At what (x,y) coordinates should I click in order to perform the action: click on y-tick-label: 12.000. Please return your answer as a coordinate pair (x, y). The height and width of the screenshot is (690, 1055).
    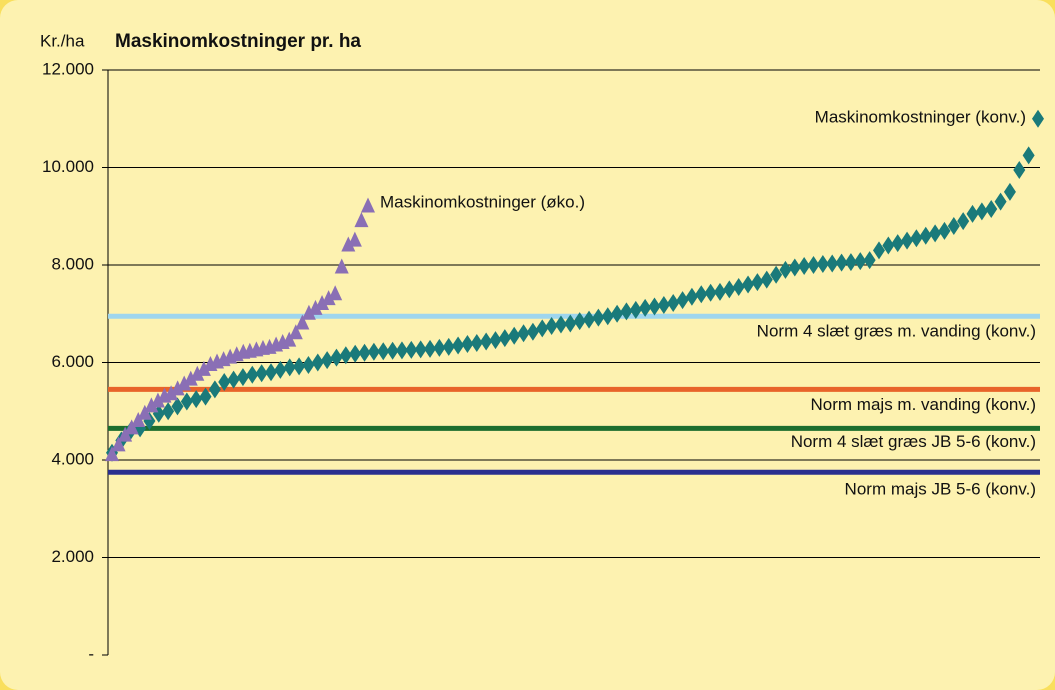
    Looking at the image, I should click on (68, 68).